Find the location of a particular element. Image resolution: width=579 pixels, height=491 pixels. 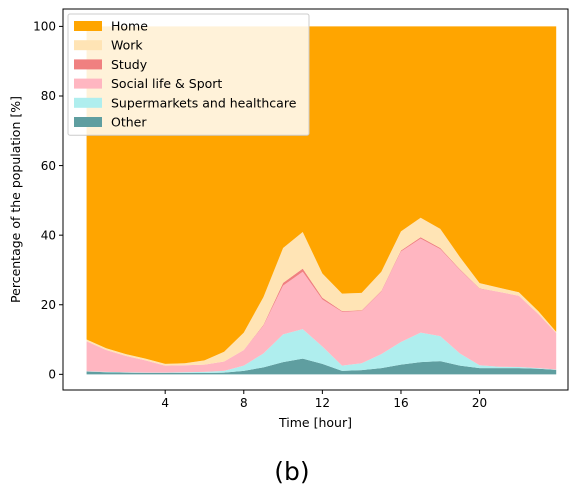

y-axis-ticks: 0 20 40 60 80 100 is located at coordinates (48, 201).